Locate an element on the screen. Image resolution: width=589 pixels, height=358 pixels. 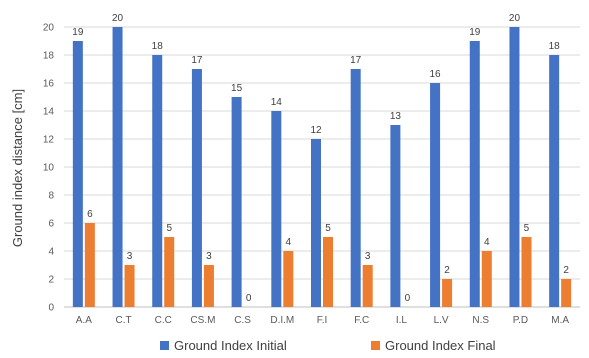
x-tick-label: N.S is located at coordinates (480, 320).